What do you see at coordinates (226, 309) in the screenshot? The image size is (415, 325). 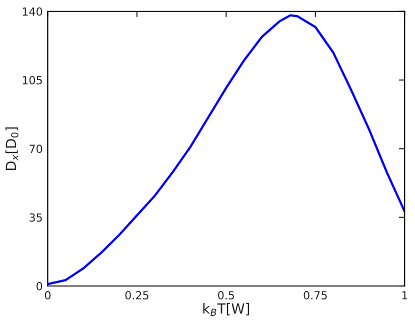 I see `x-axis-title: k$_{B}$T[W]` at bounding box center [226, 309].